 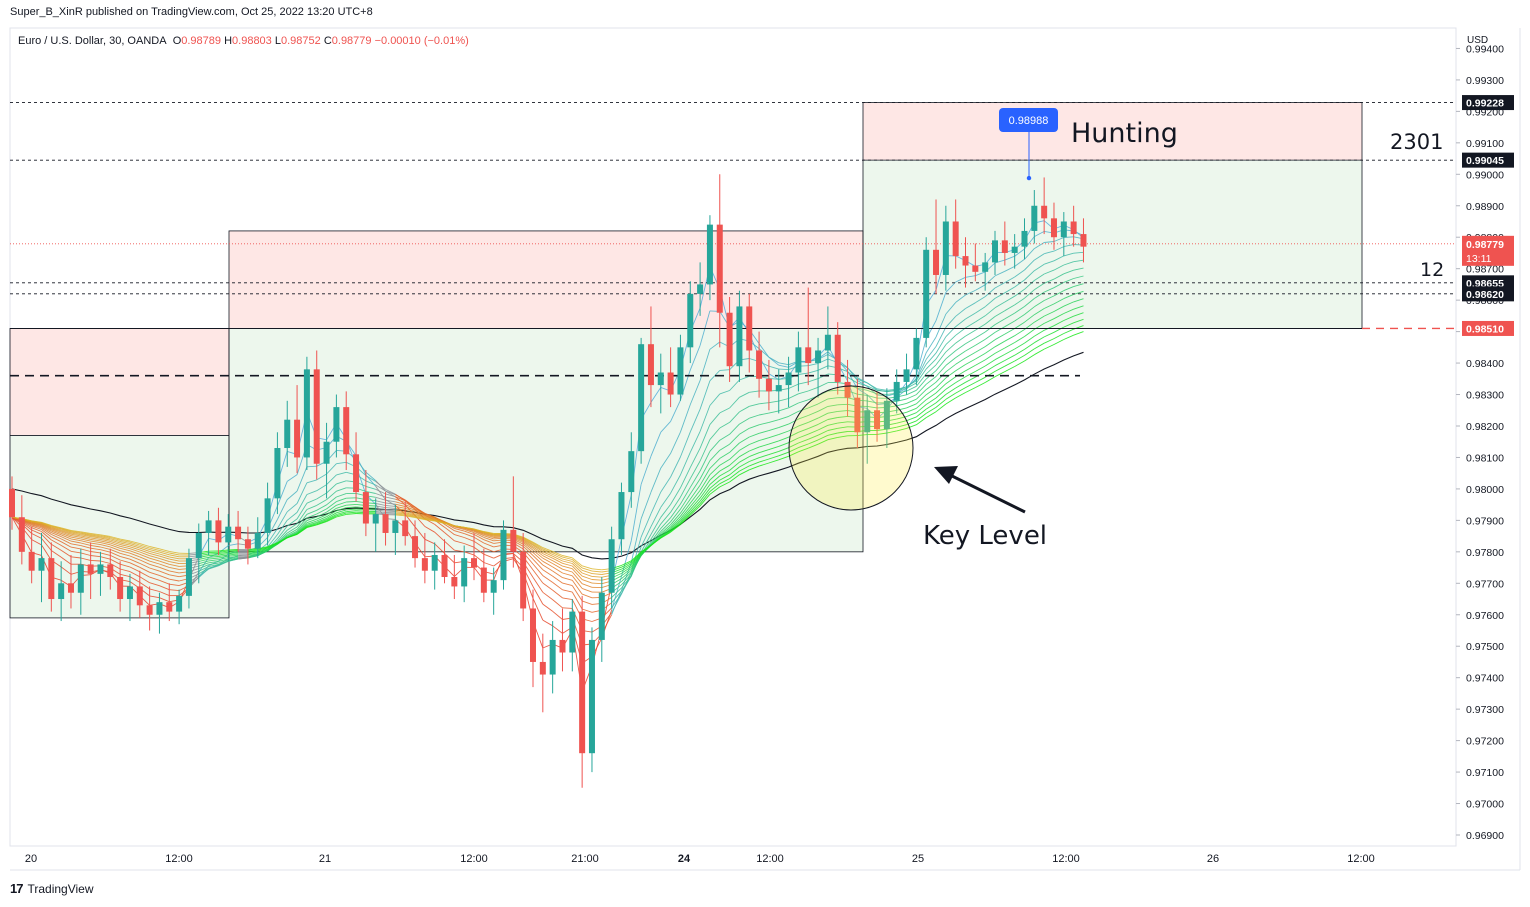 I want to click on x-tick-label: 12:00, so click(x=179, y=859).